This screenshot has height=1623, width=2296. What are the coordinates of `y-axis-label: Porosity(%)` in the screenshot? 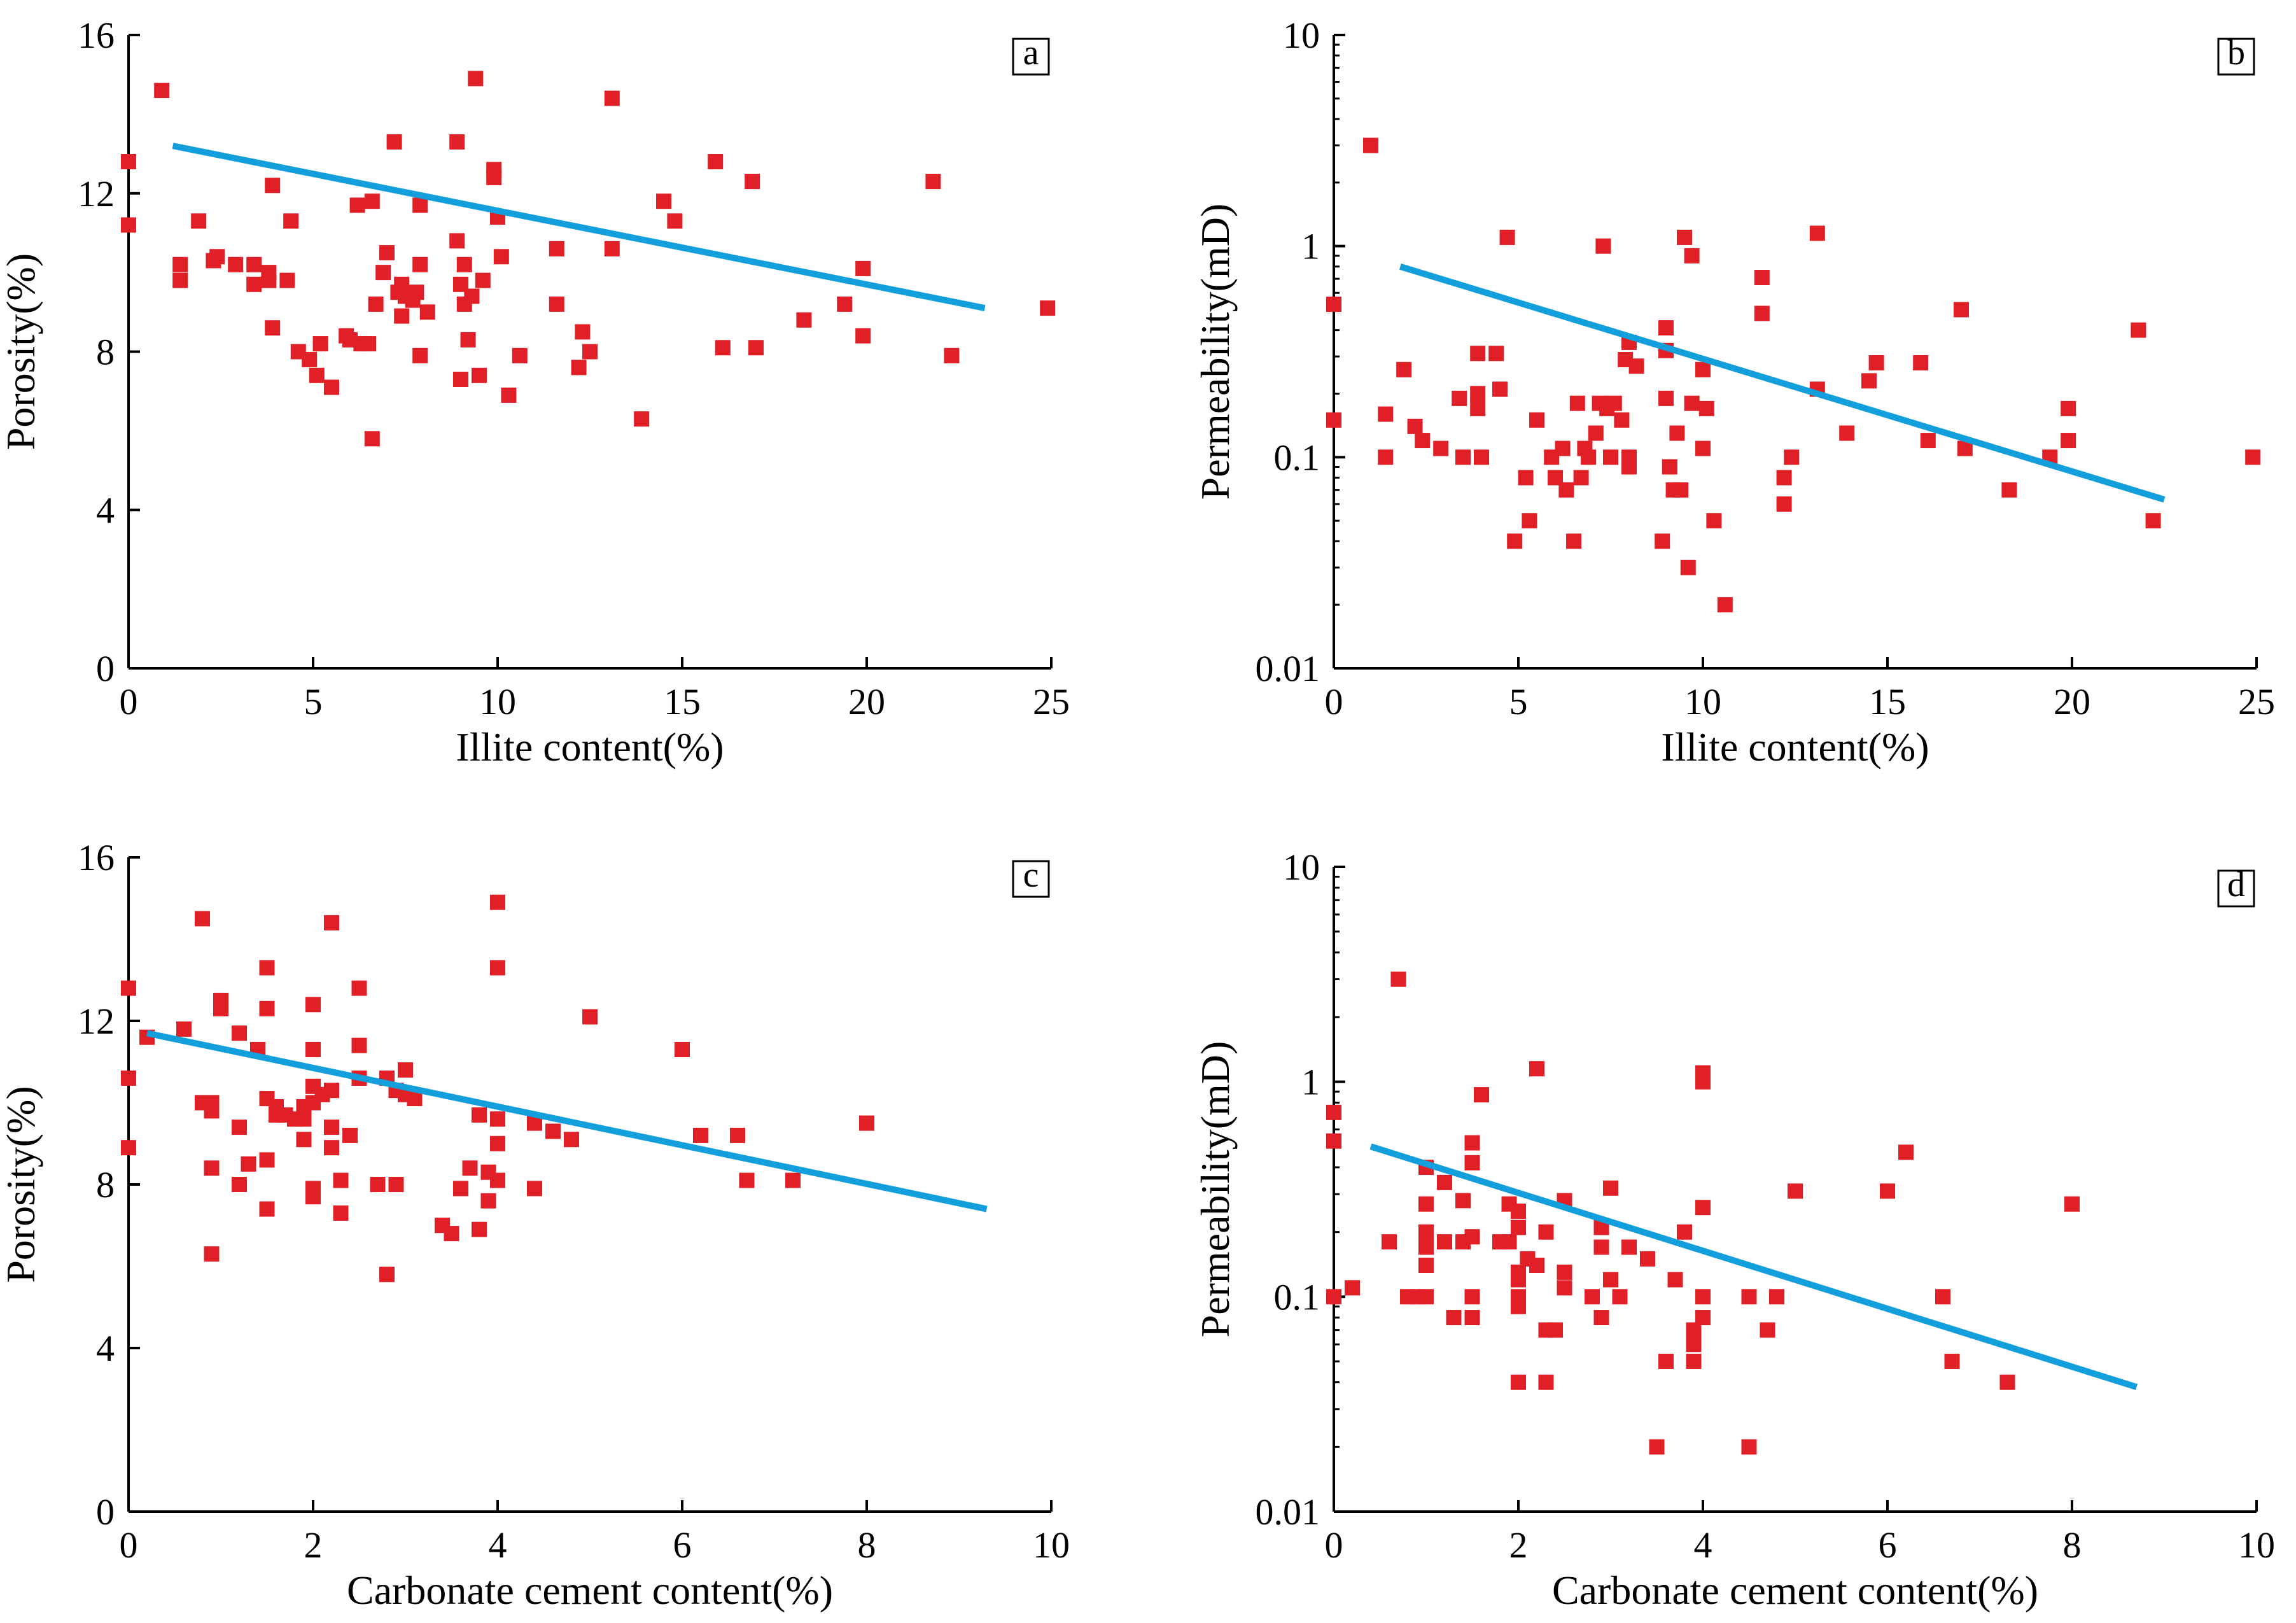 It's located at (21, 1184).